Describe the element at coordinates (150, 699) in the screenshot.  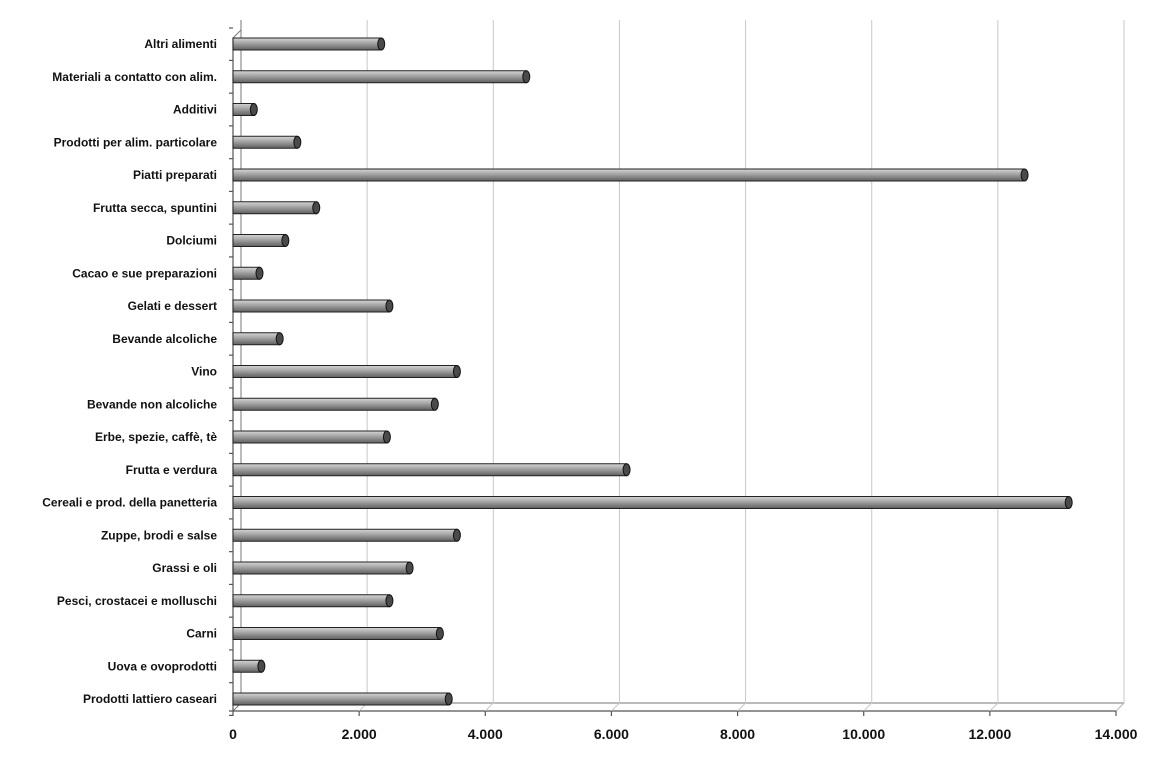
I see `category-label: Prodotti lattiero caseari` at that location.